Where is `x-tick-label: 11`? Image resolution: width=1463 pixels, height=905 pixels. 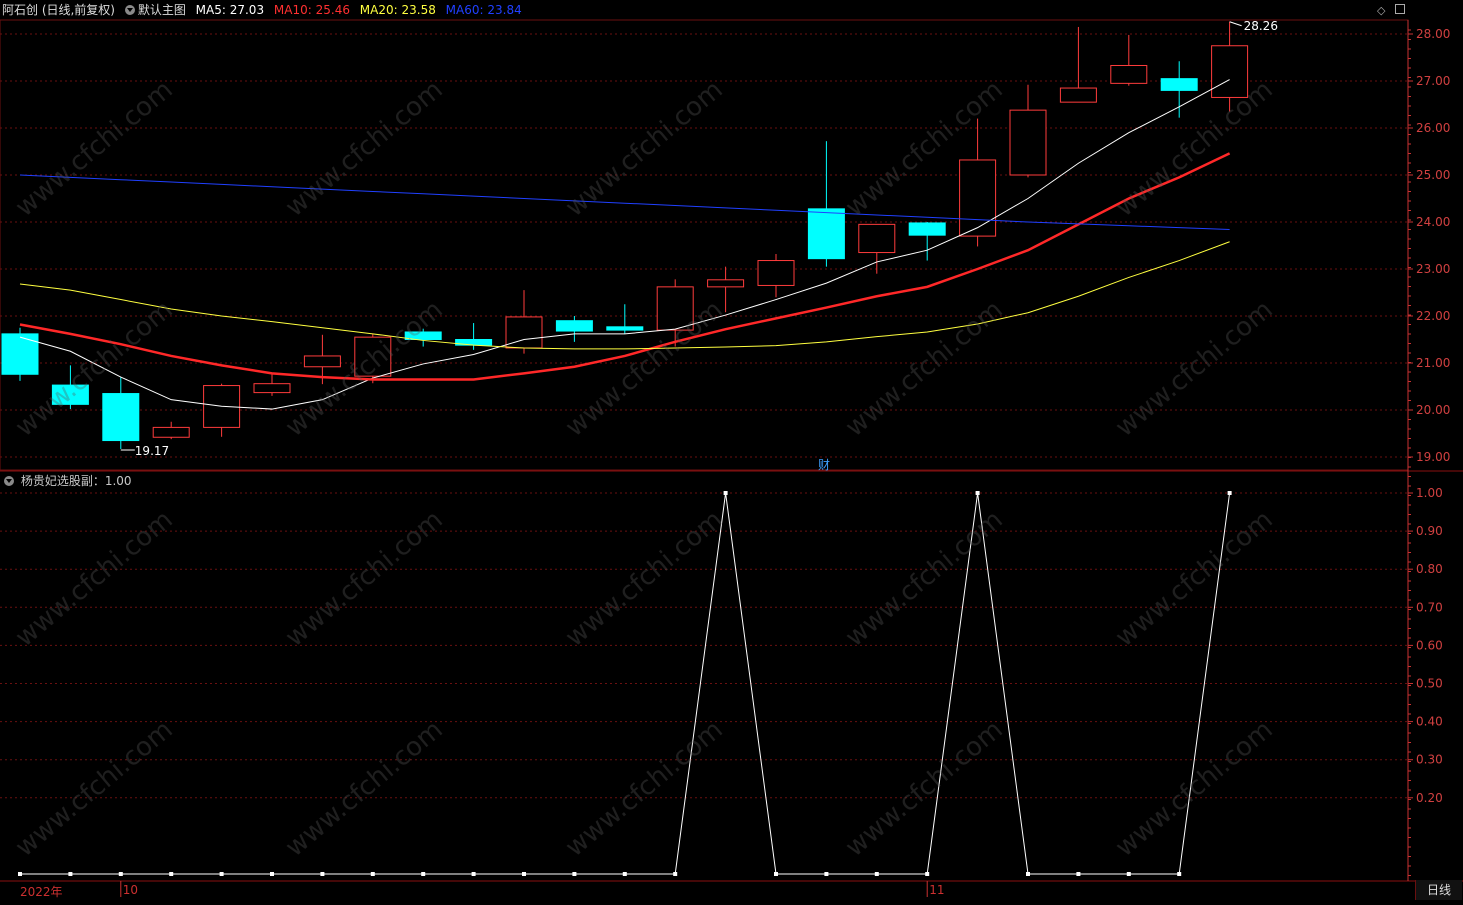 x-tick-label: 11 is located at coordinates (937, 890).